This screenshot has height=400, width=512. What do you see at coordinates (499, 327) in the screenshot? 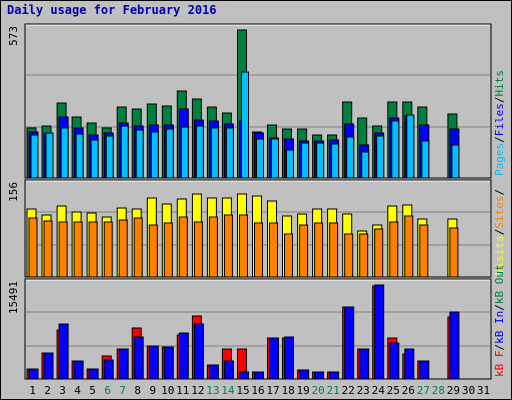
I see `kbf-kbin-kbout-legend-part: kB In` at bounding box center [499, 327].